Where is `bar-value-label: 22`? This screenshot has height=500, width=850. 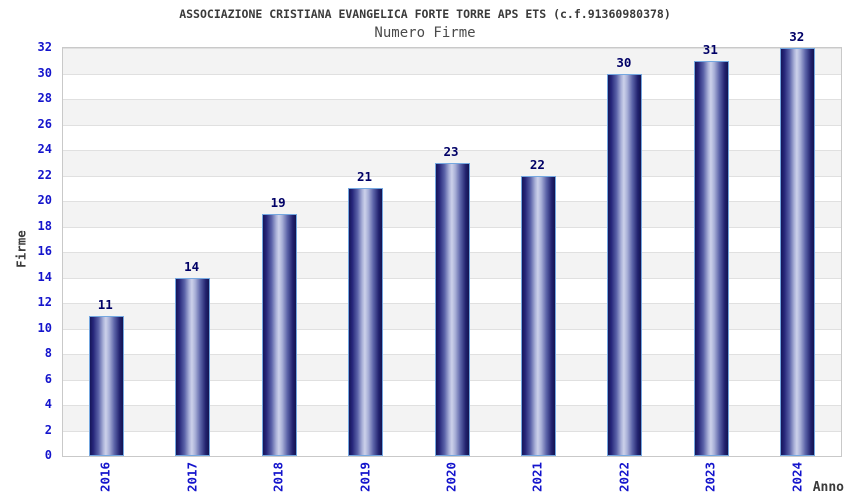
bar-value-label: 22 is located at coordinates (537, 164).